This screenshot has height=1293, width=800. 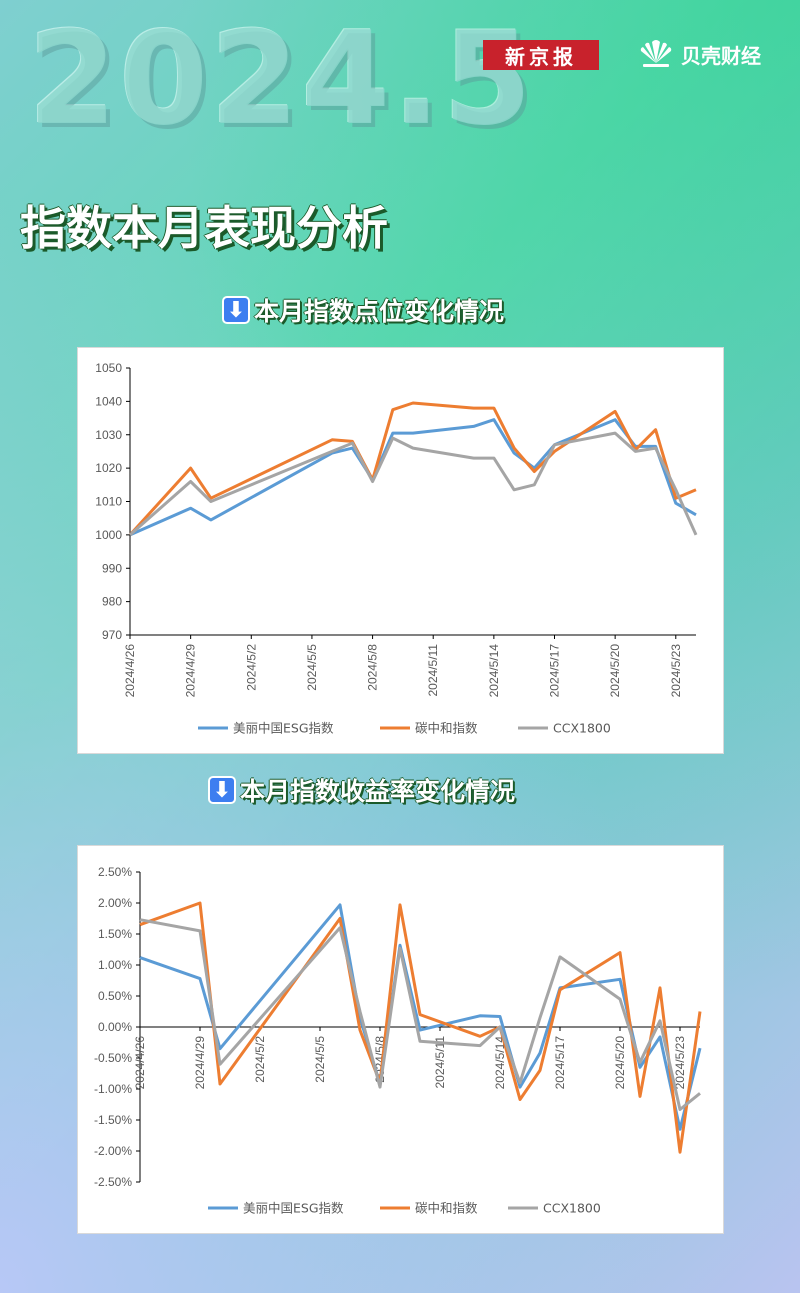 I want to click on y-tick-label: -1.00%, so click(x=113, y=1089).